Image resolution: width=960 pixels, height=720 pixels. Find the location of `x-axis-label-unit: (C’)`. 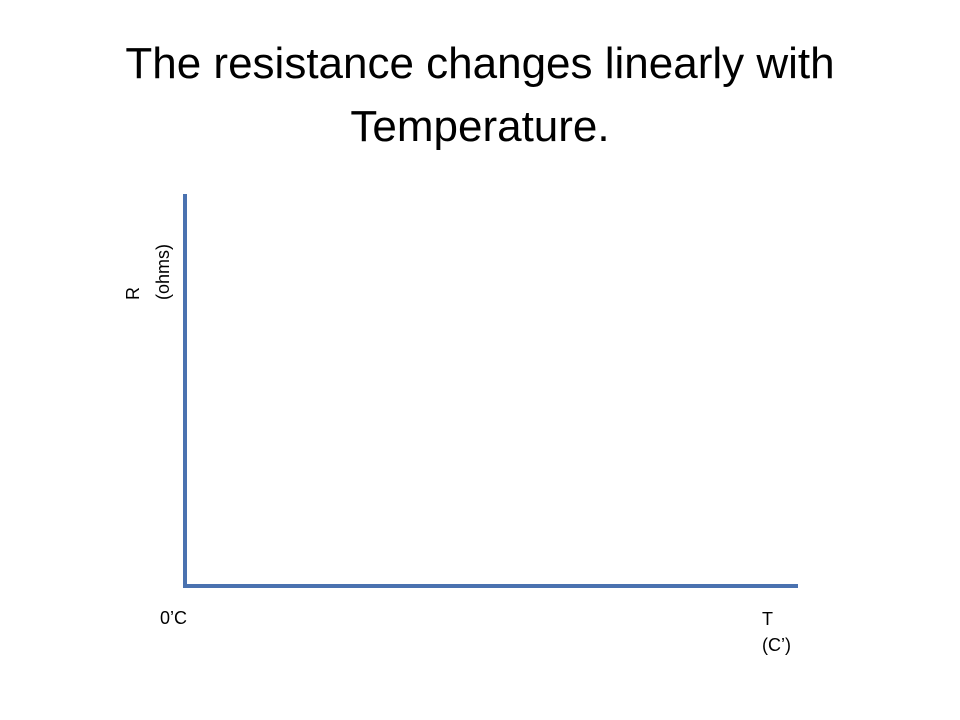

x-axis-label-unit: (C’) is located at coordinates (776, 645).